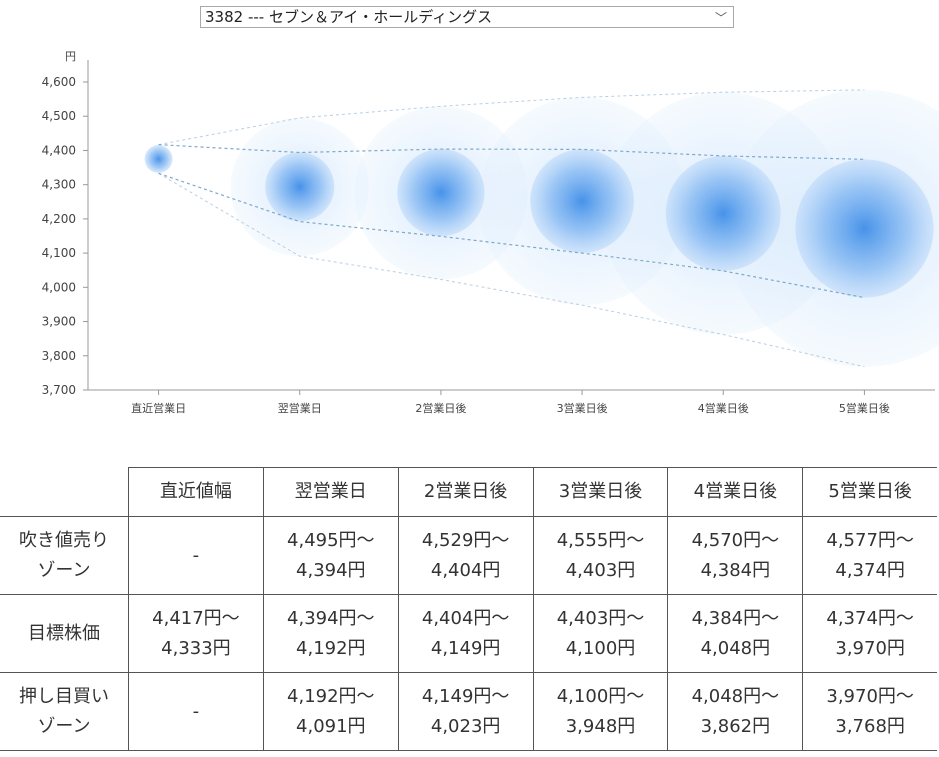 The width and height of the screenshot is (939, 757). Describe the element at coordinates (64, 555) in the screenshot. I see `row-label: 吹き値売り ゾーン` at that location.